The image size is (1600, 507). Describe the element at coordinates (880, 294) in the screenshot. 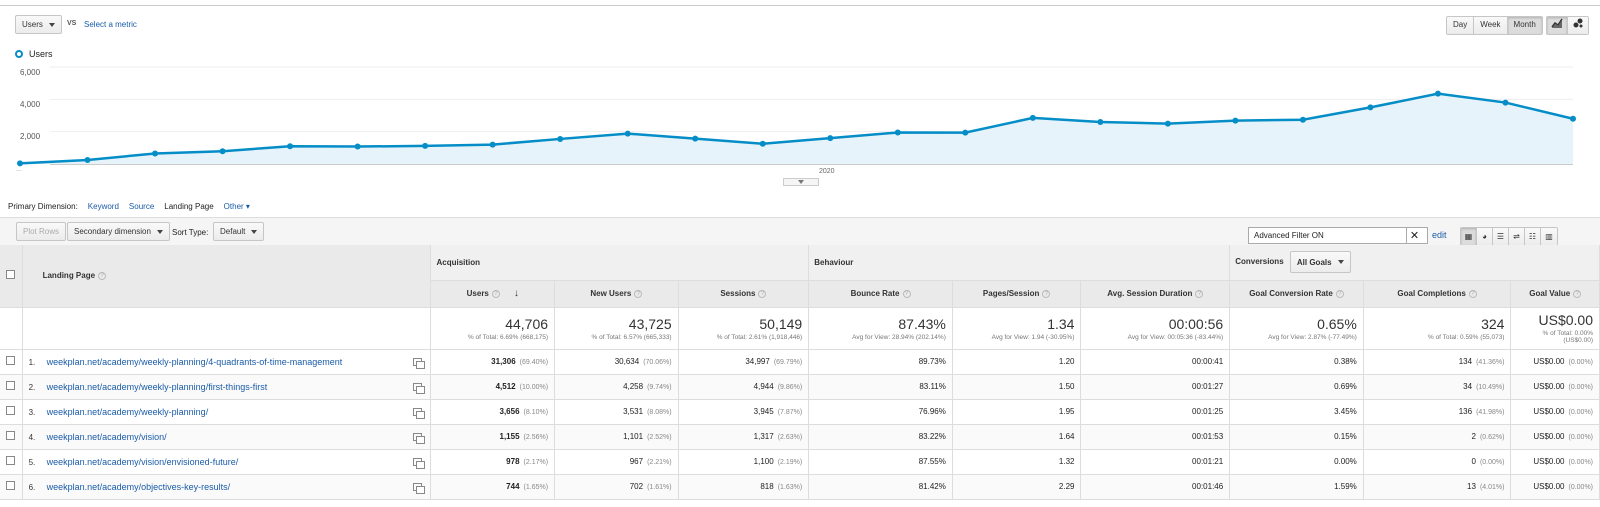

I see `col-bounce-rate: Bounce Rate?` at that location.